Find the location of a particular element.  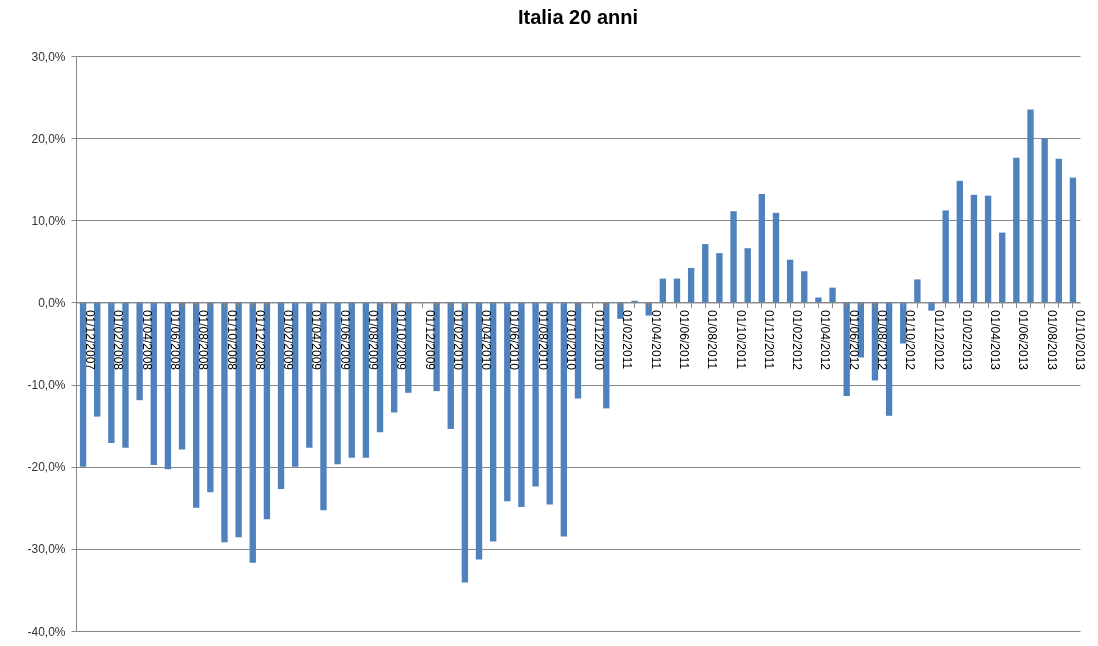

x-tick-label: 01/10/2012 is located at coordinates (910, 340).